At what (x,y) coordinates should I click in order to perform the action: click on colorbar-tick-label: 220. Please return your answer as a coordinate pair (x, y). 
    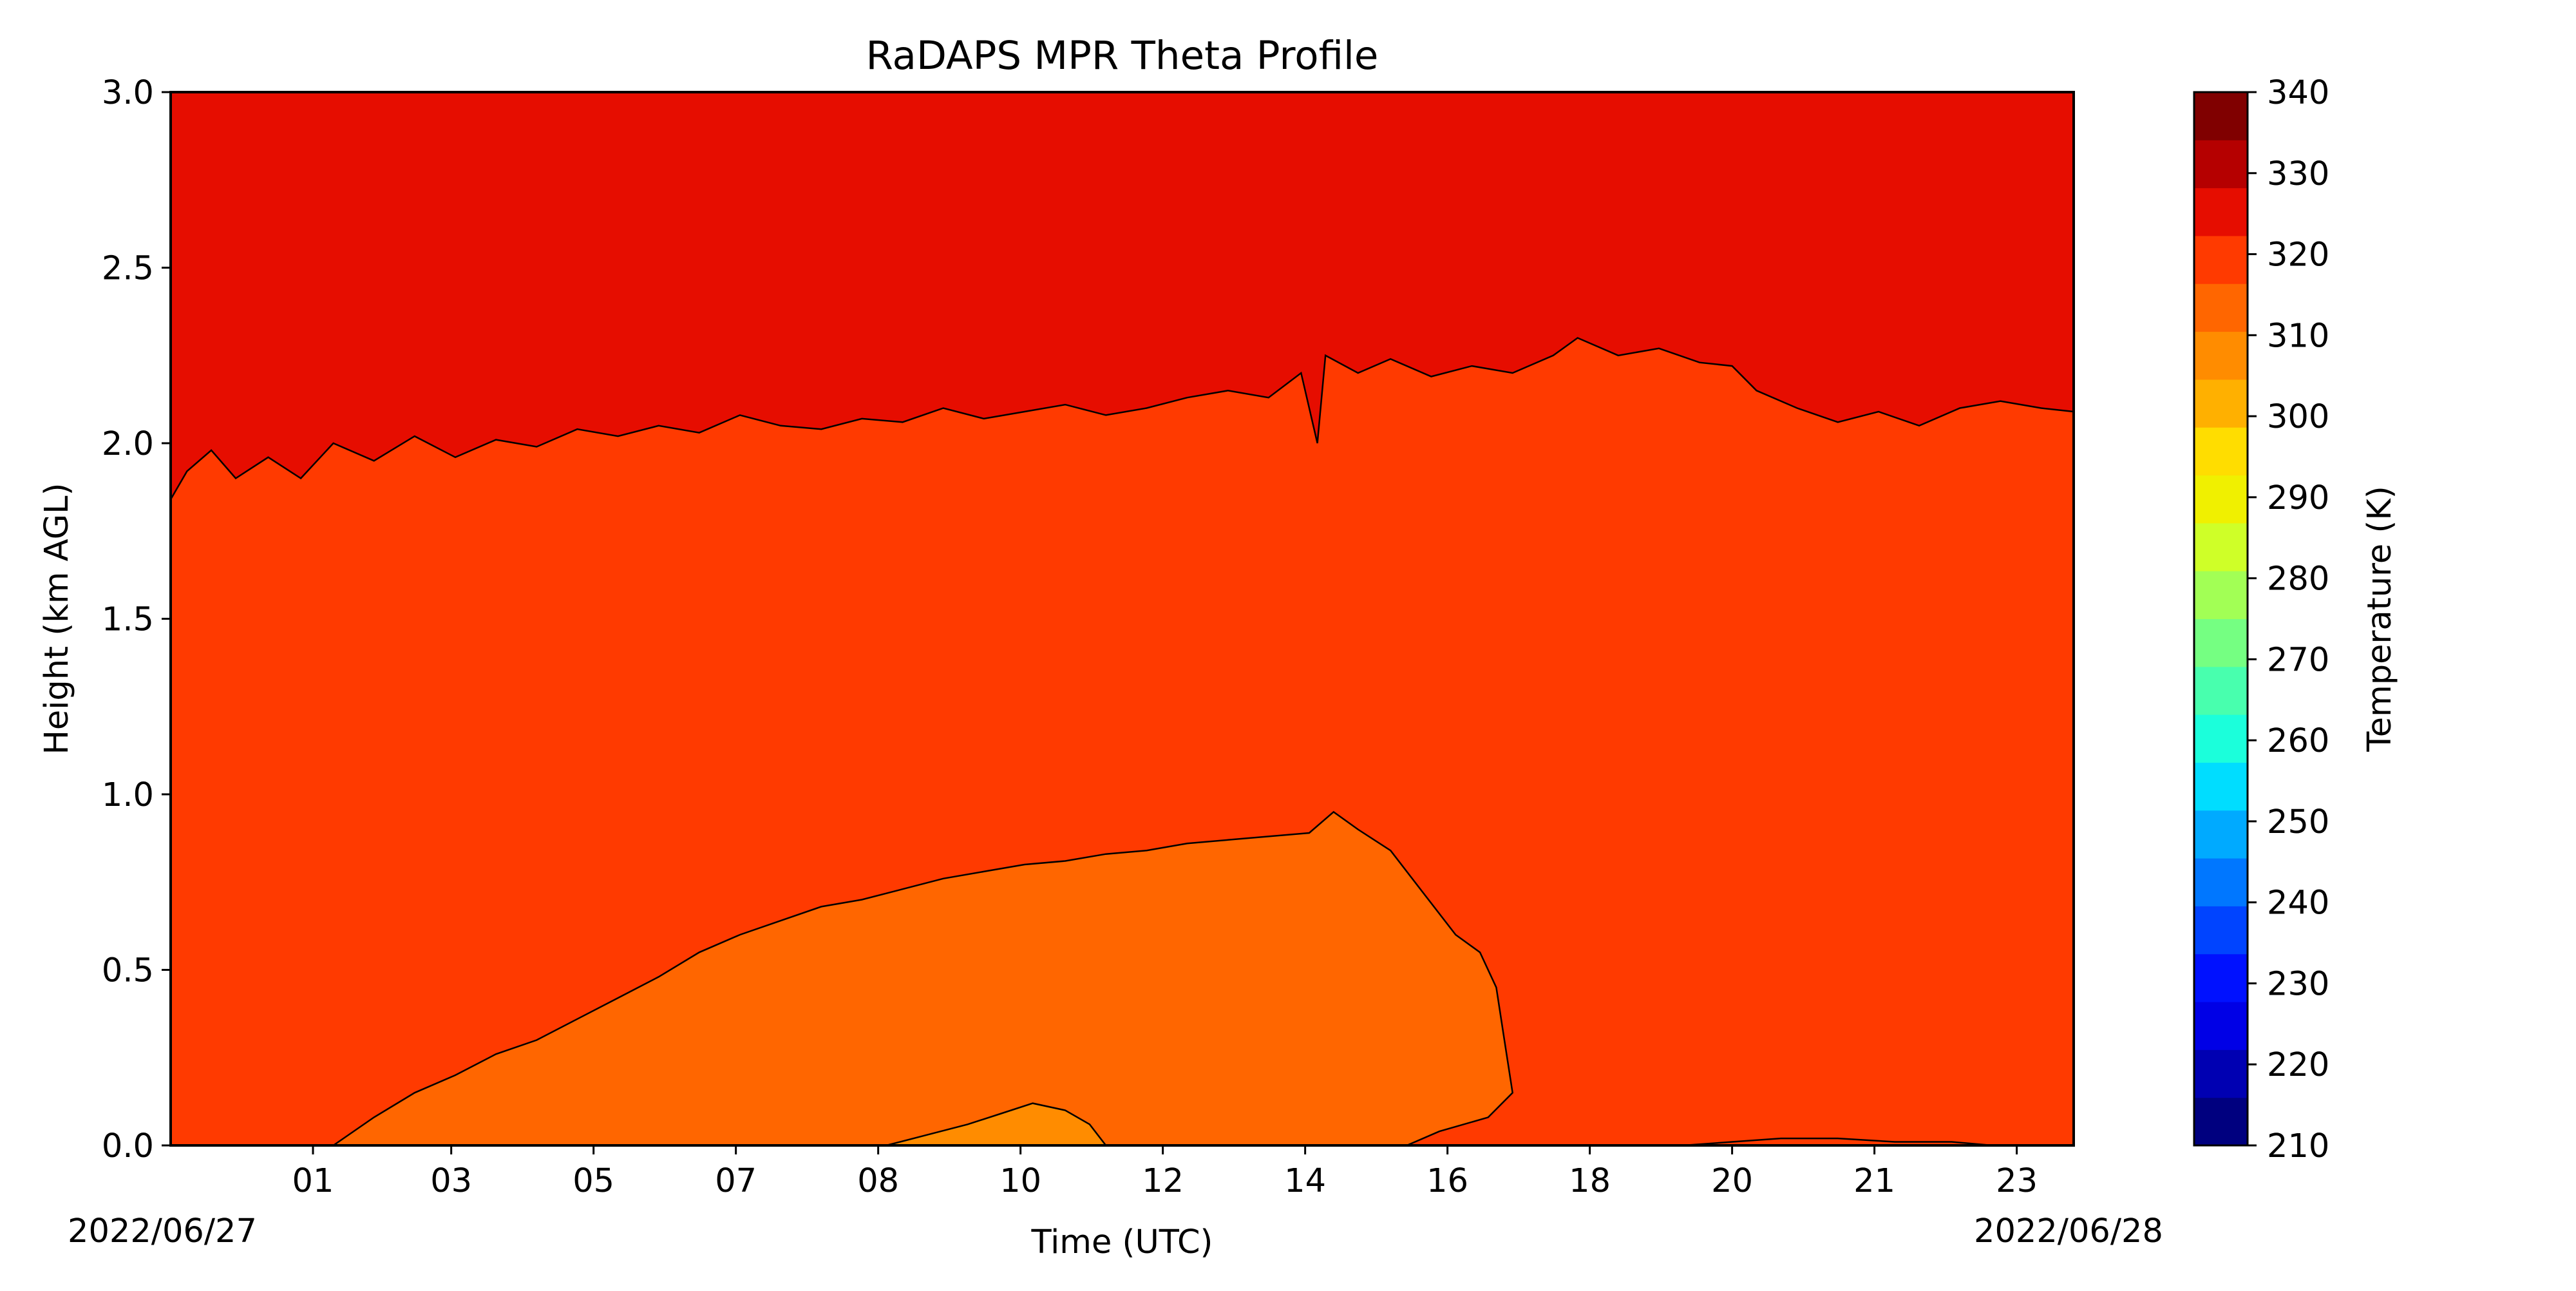
    Looking at the image, I should click on (2298, 1065).